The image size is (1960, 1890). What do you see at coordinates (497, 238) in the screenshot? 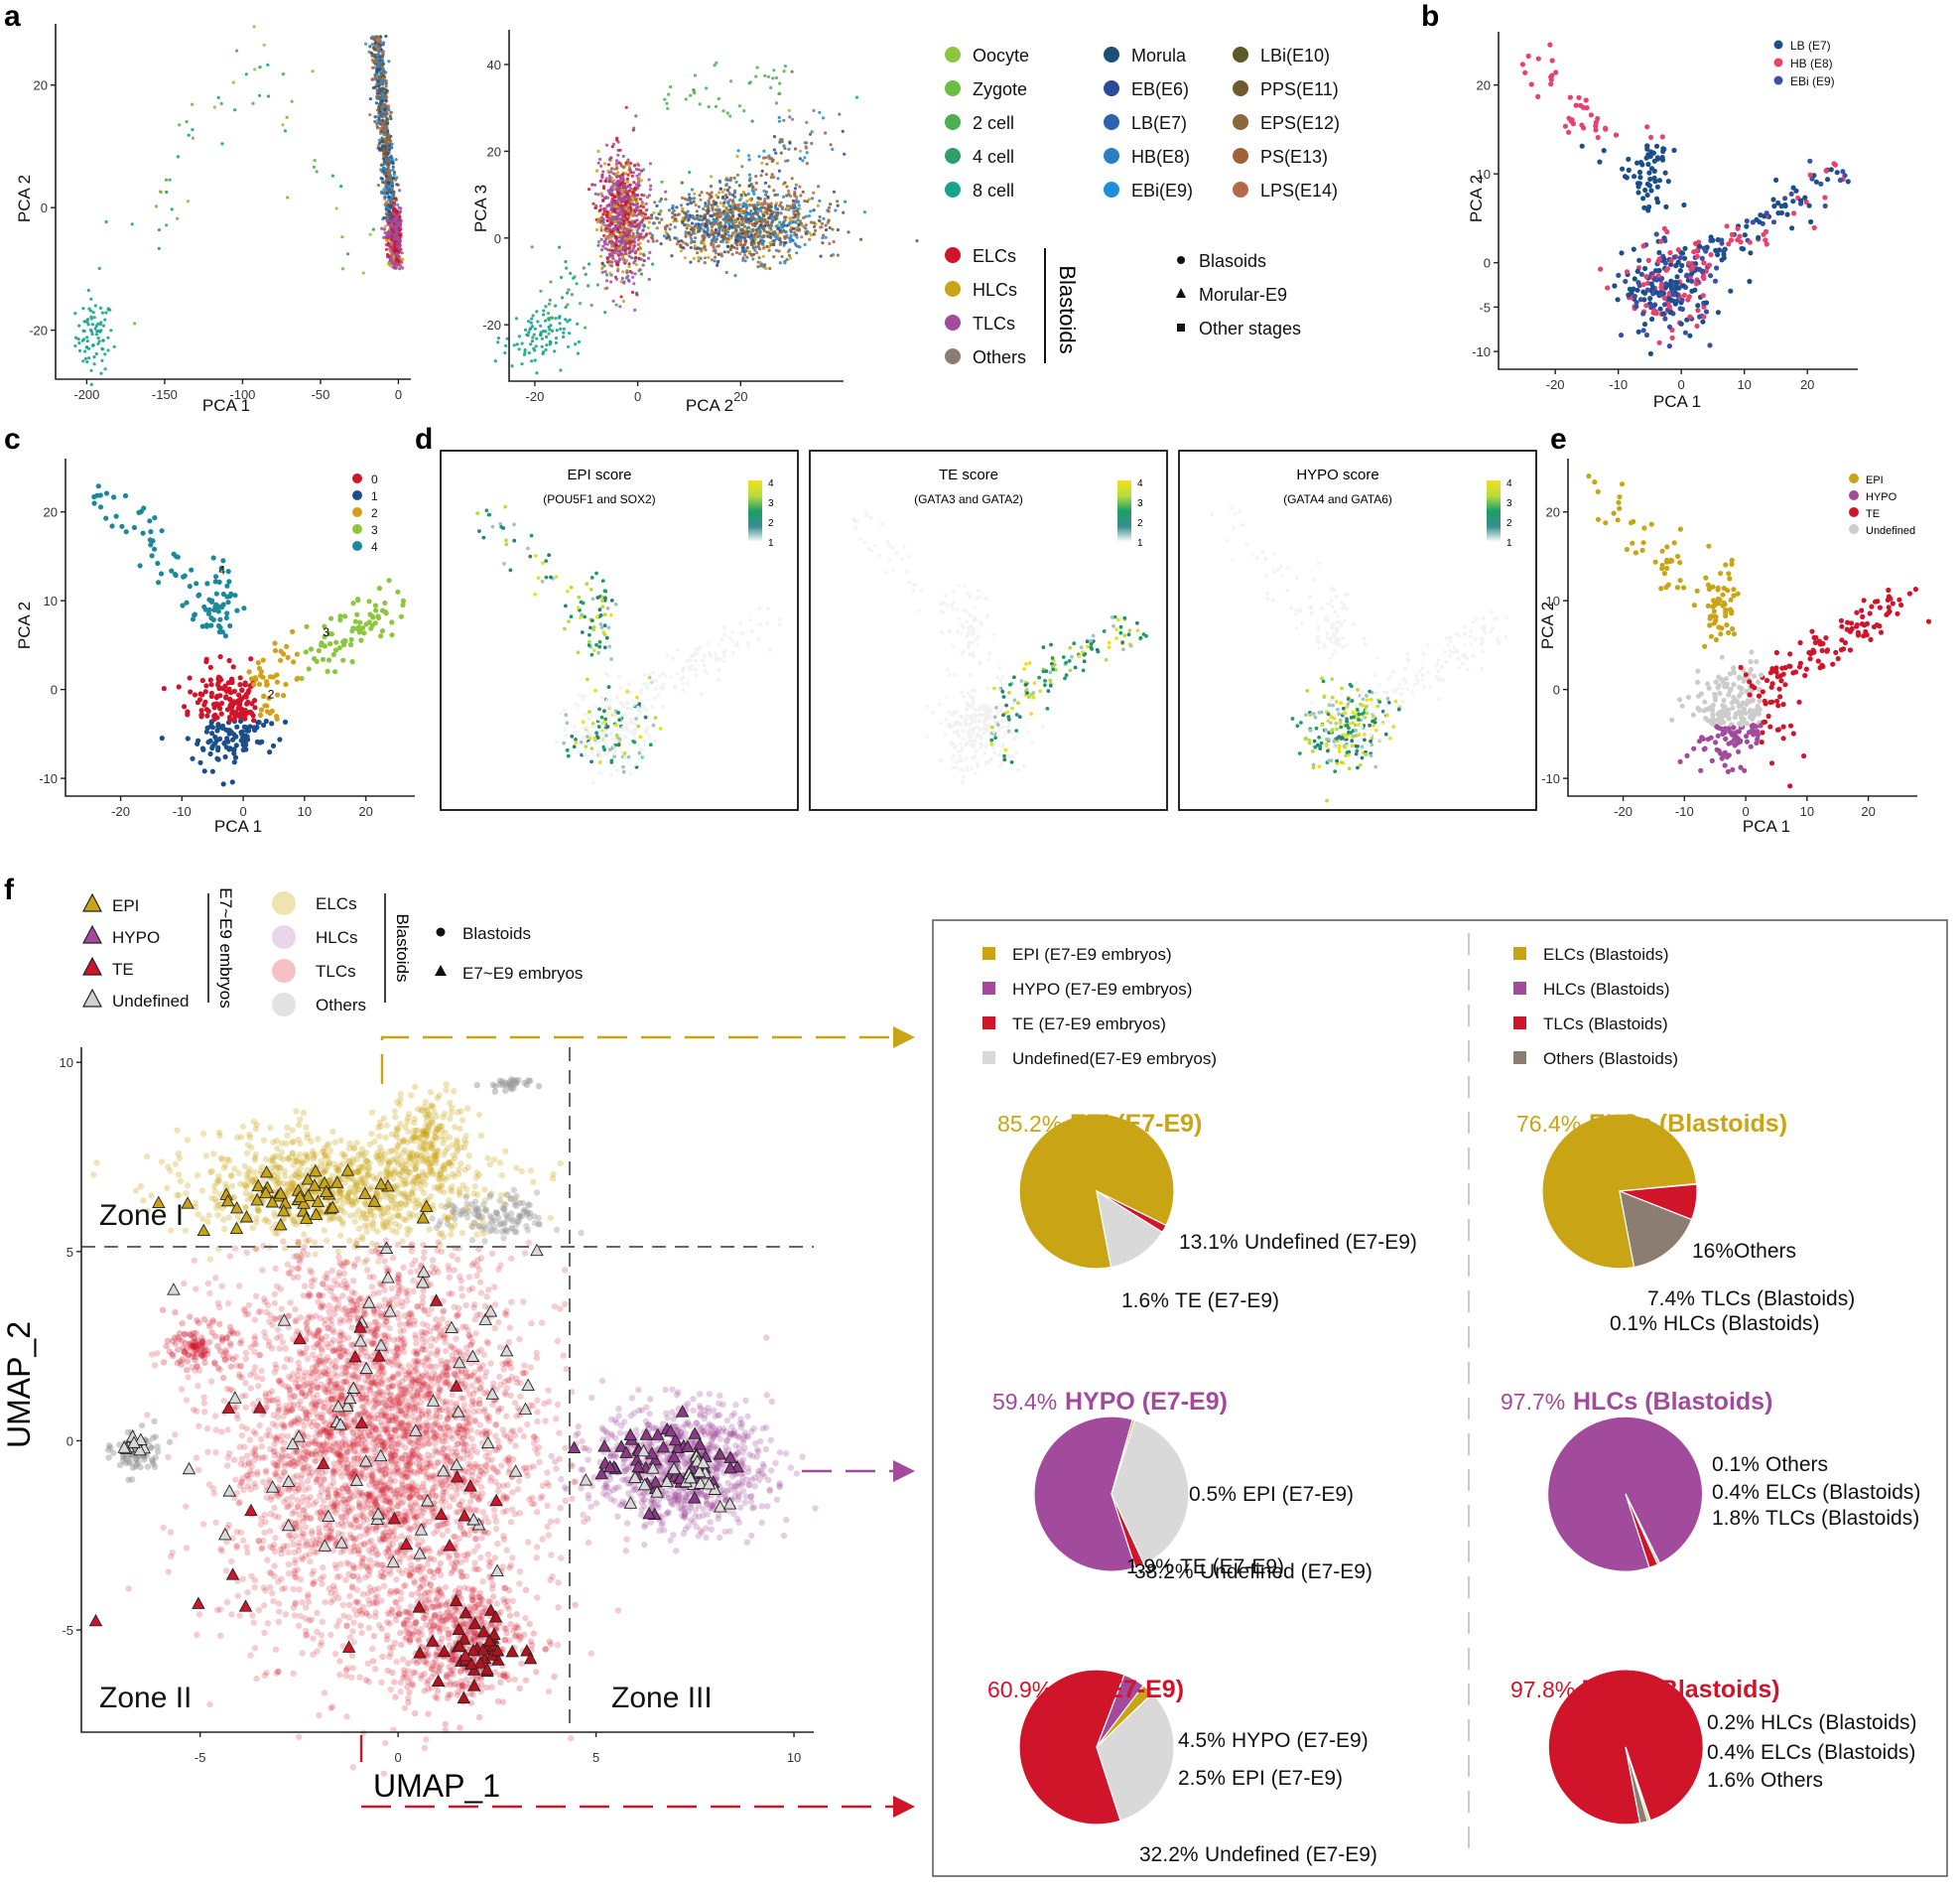
I see `y-tick-label: 0` at bounding box center [497, 238].